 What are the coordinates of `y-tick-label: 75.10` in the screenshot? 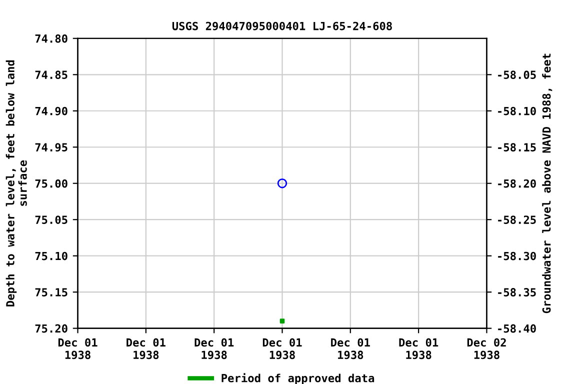 It's located at (51, 256).